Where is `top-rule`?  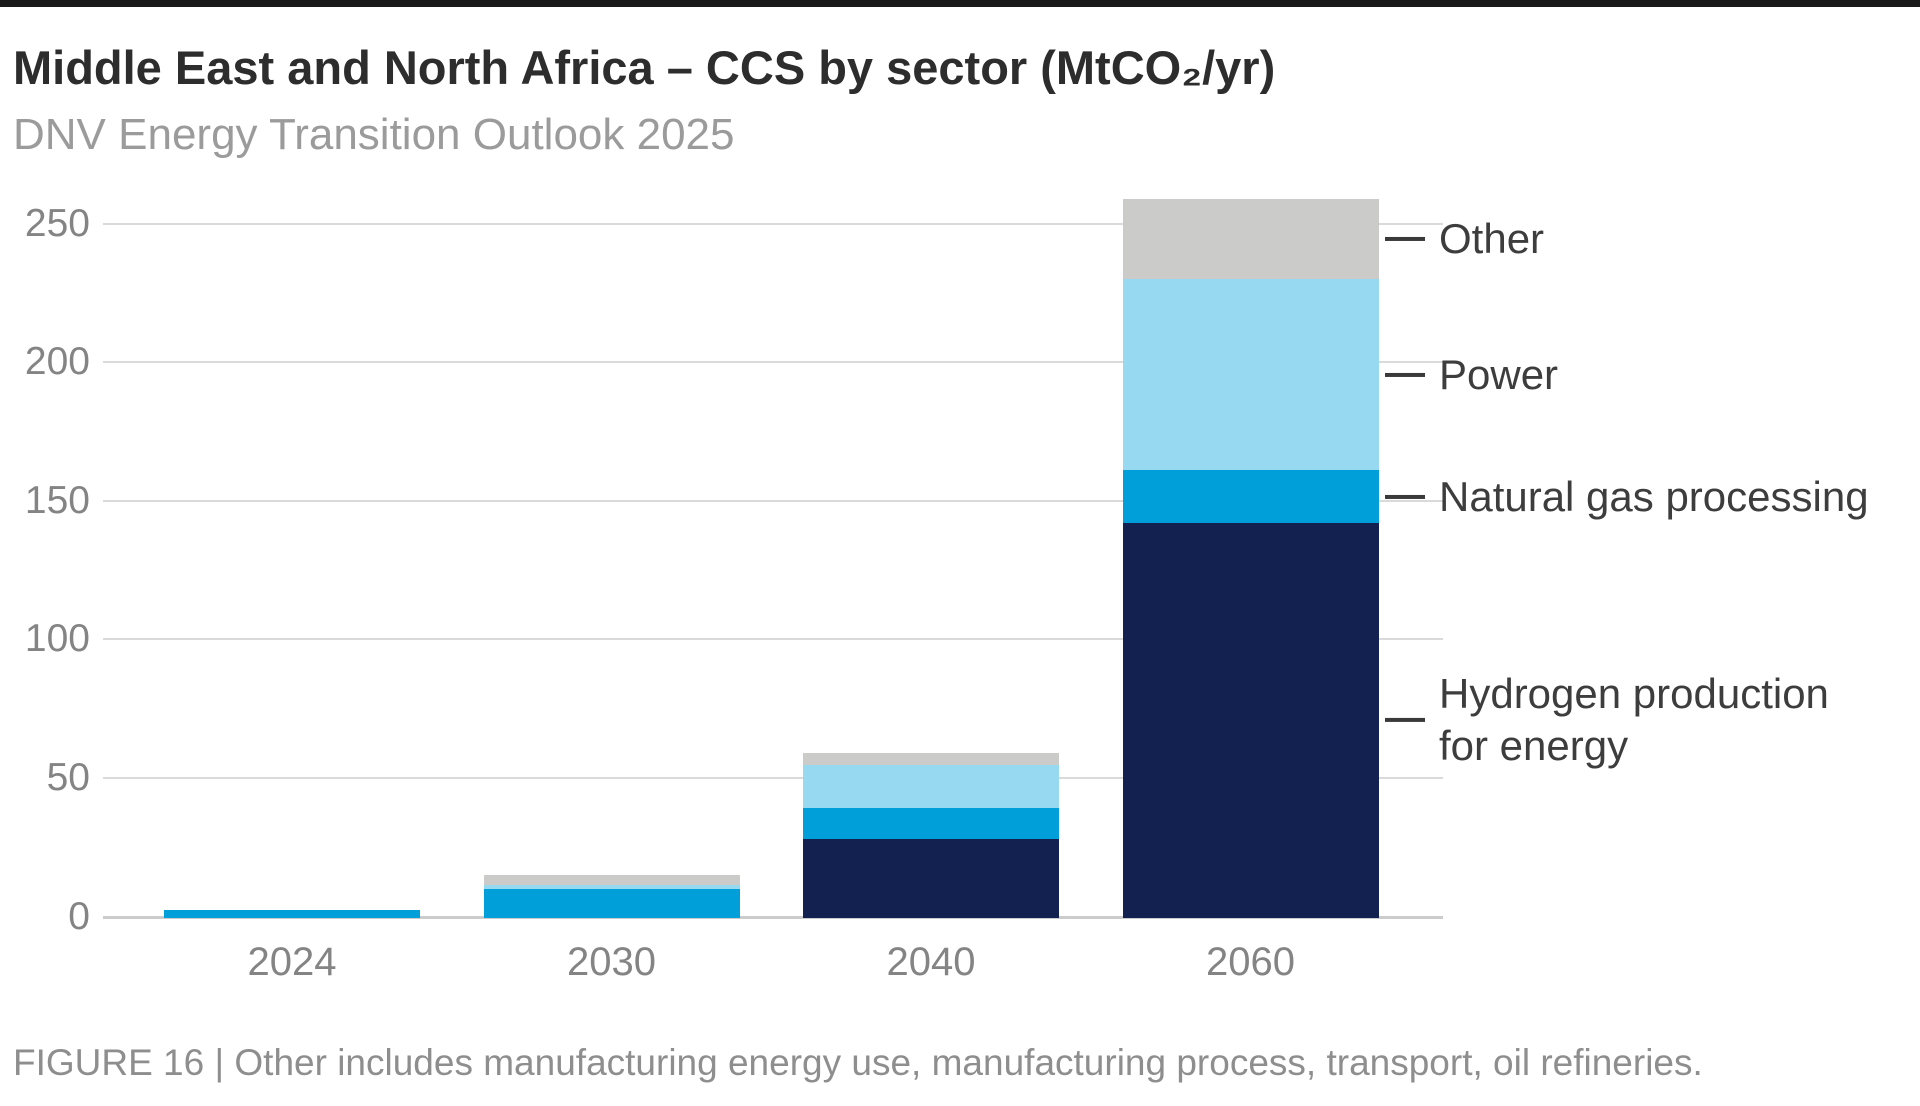 top-rule is located at coordinates (960, 3).